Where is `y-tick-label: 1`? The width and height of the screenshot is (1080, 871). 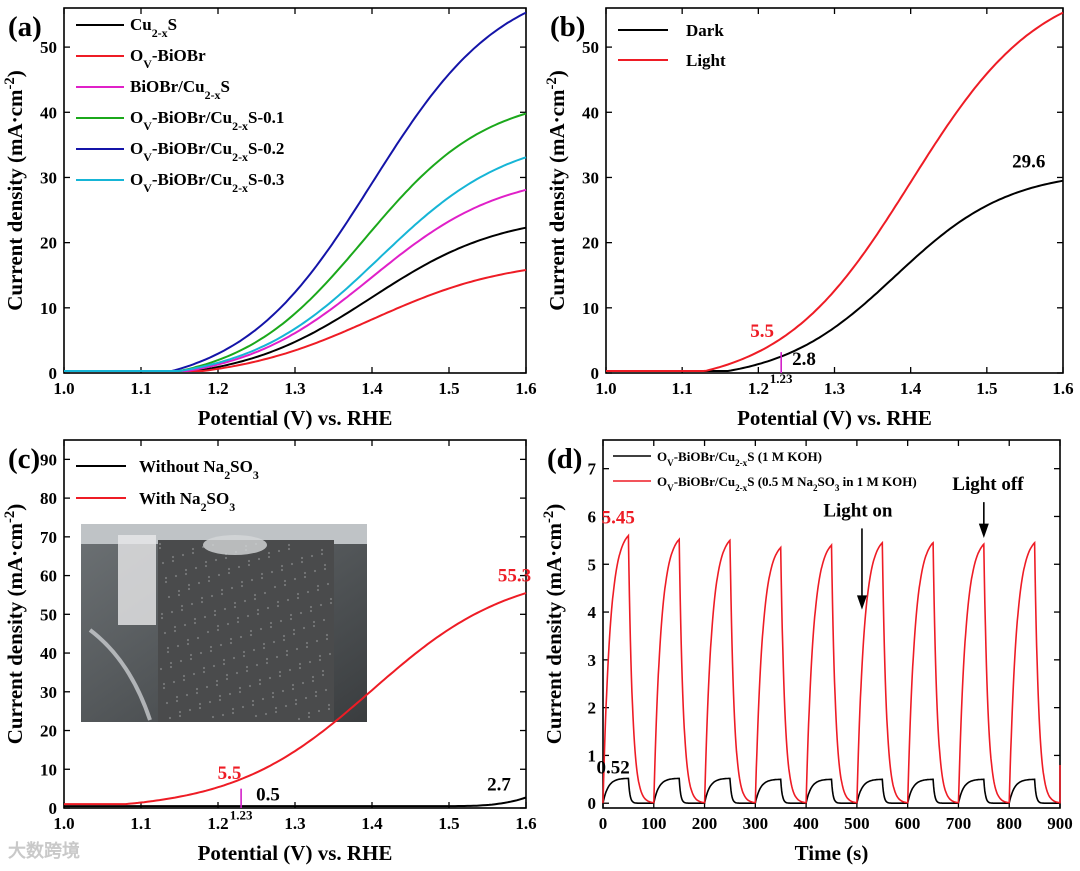 y-tick-label: 1 is located at coordinates (592, 755).